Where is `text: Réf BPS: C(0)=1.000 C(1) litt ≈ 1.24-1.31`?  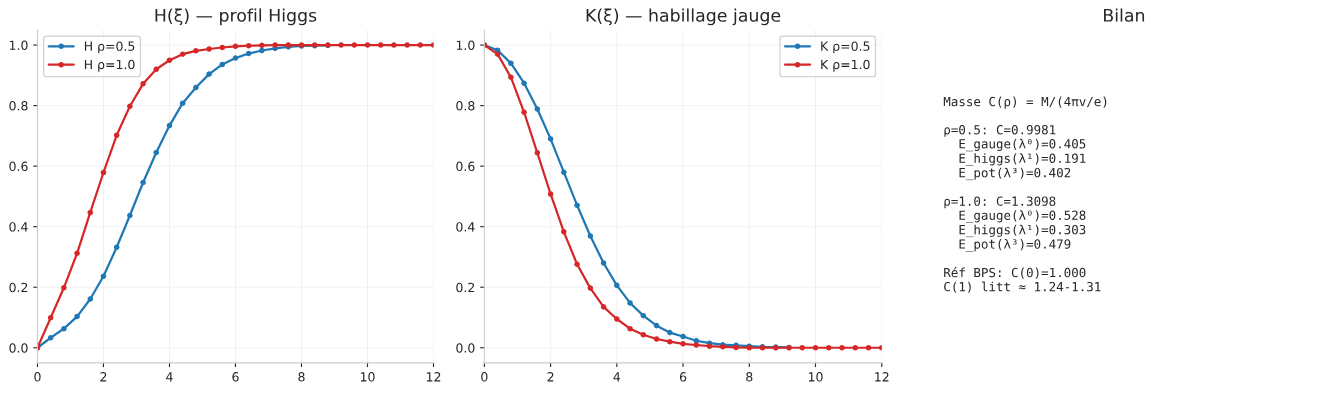
text: Réf BPS: C(0)=1.000 C(1) litt ≈ 1.24-1.31 is located at coordinates (1022, 280).